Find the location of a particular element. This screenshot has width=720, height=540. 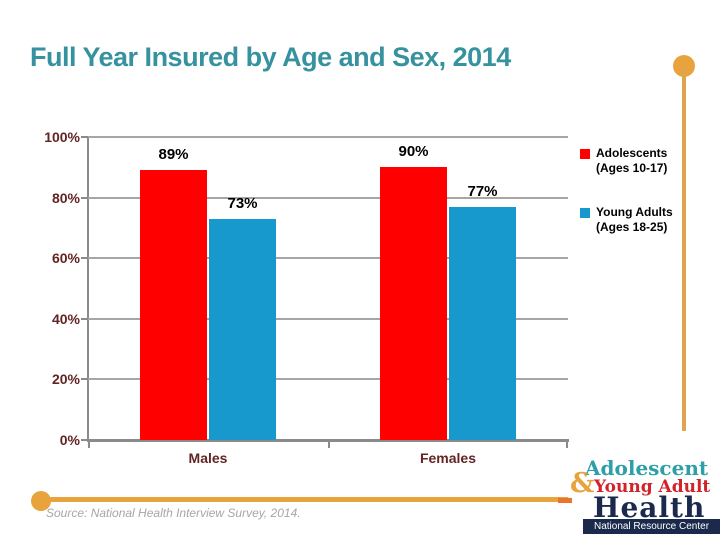

legend-label-line2: (Ages 18-25) is located at coordinates (632, 227).